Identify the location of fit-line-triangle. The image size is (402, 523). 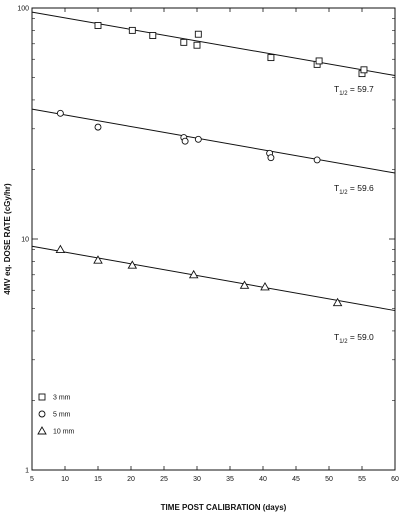
(213, 278).